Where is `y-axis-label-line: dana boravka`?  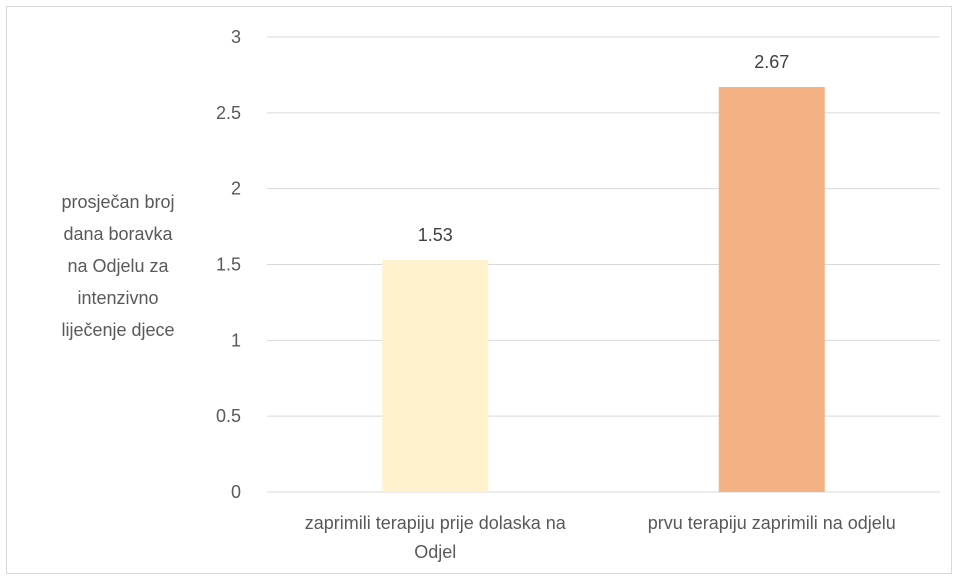 y-axis-label-line: dana boravka is located at coordinates (118, 234).